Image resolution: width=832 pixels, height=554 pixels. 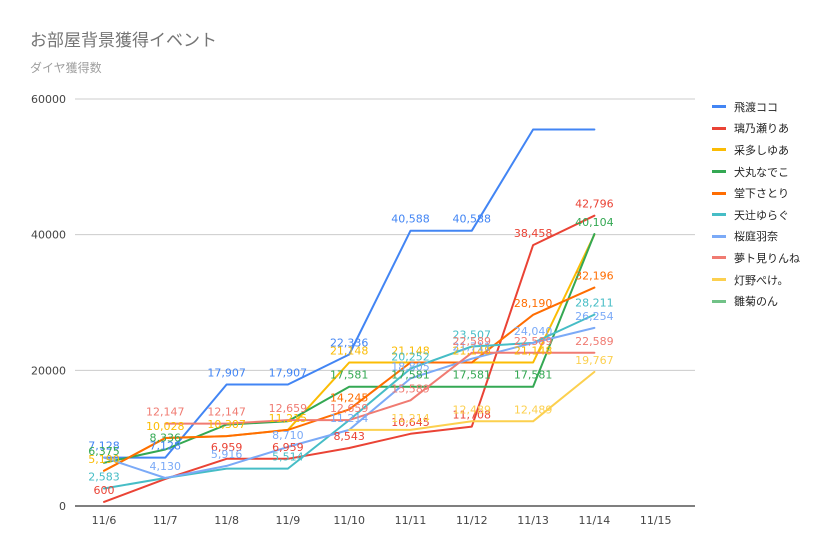 What do you see at coordinates (104, 490) in the screenshot?
I see `data-label: 600` at bounding box center [104, 490].